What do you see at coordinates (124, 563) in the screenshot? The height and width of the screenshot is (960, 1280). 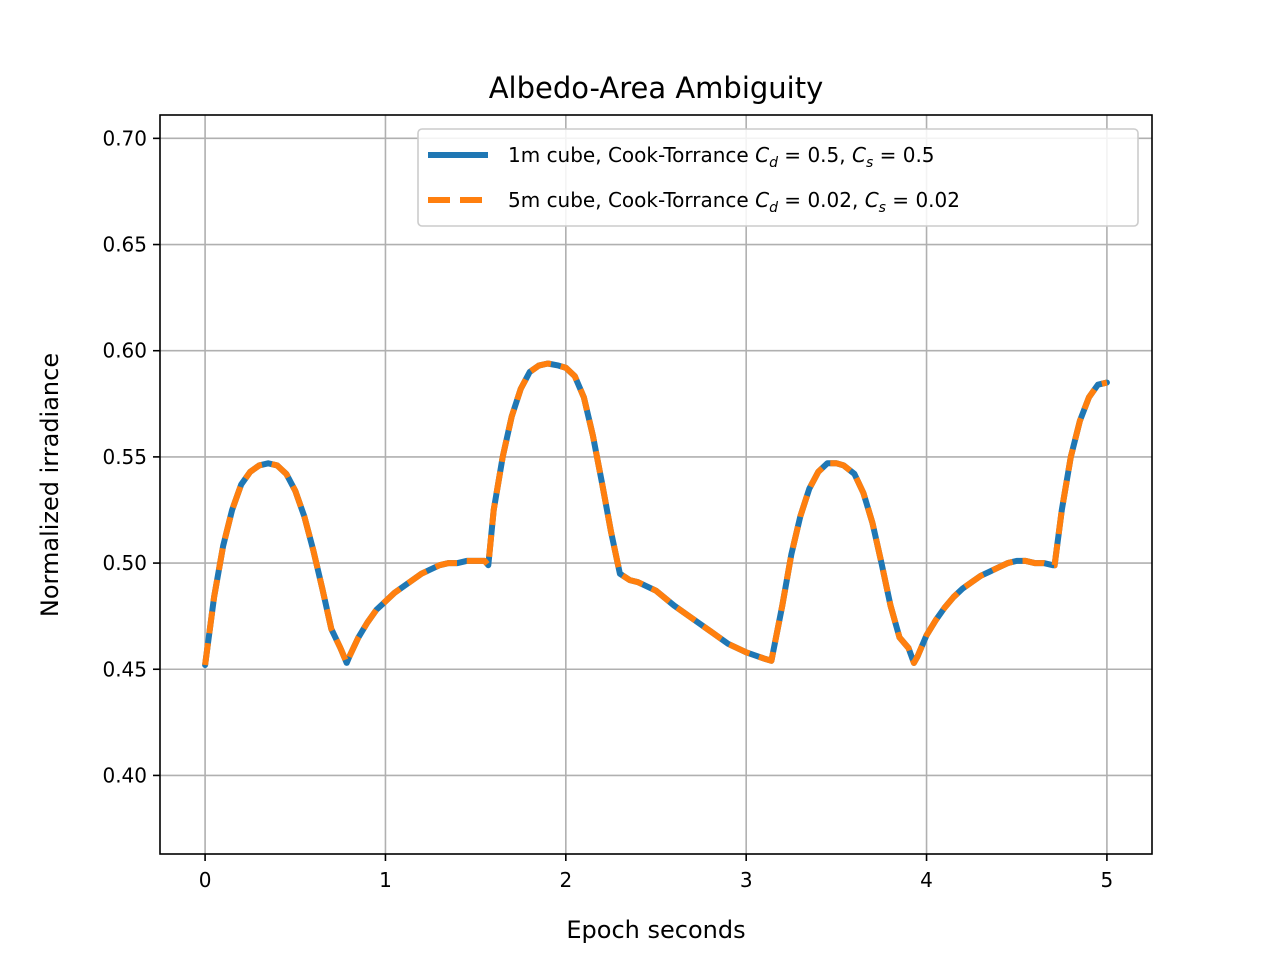 I see `y-tick-label: 0.50` at bounding box center [124, 563].